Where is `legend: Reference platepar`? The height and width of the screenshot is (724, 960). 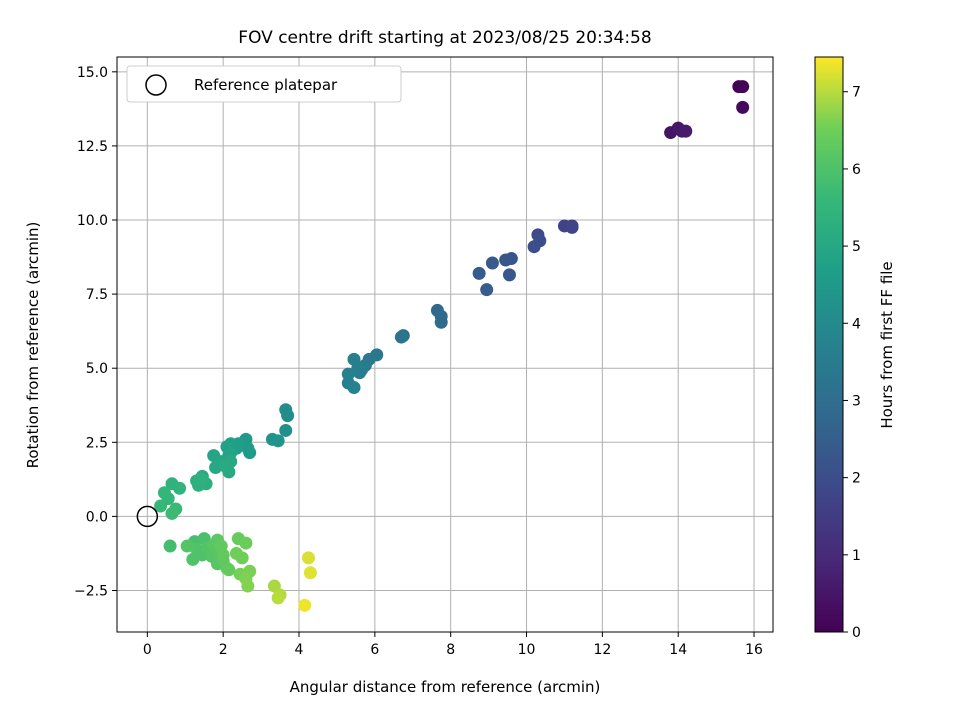
legend: Reference platepar is located at coordinates (264, 84).